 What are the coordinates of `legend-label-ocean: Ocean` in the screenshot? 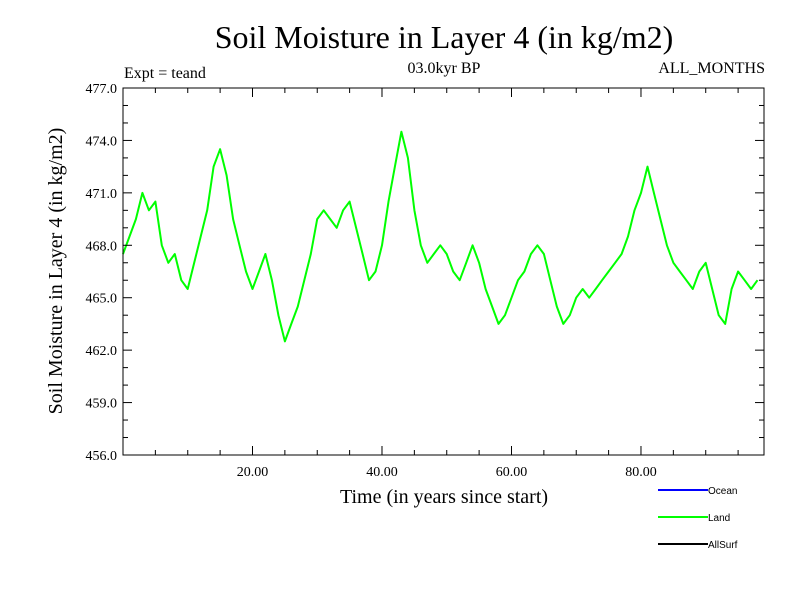 It's located at (722, 491).